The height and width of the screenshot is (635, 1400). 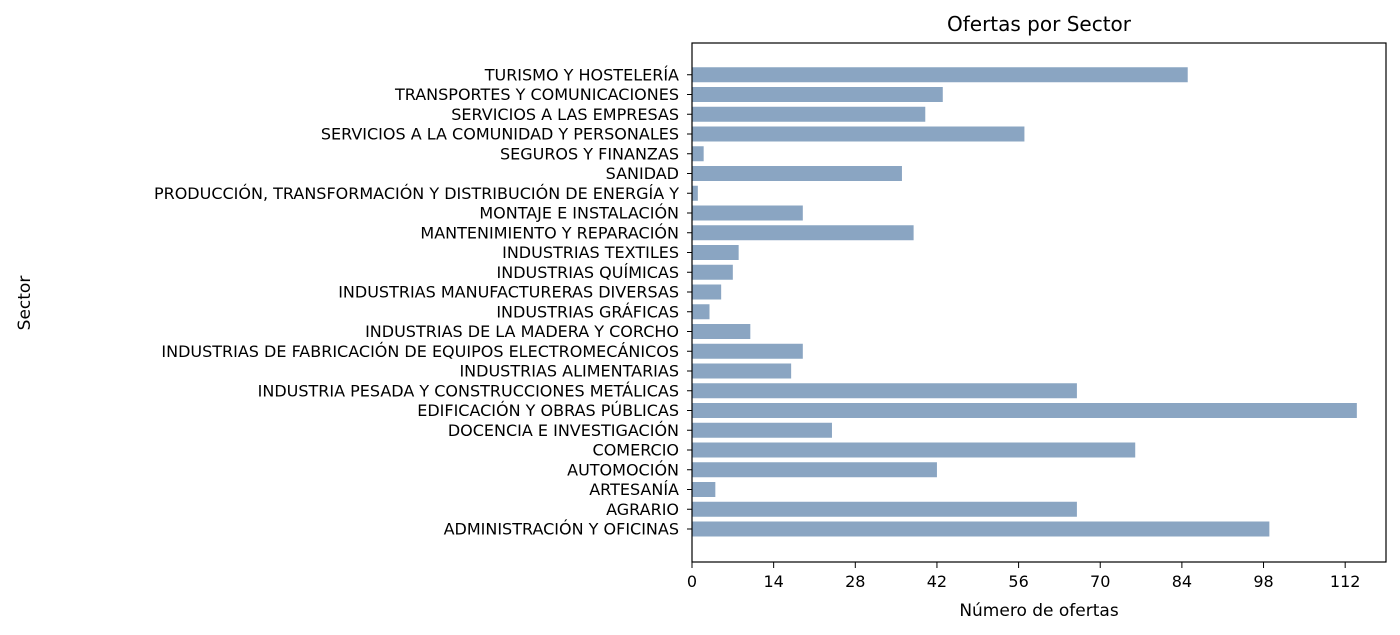 What do you see at coordinates (634, 489) in the screenshot?
I see `category-label: ARTESANÍA` at bounding box center [634, 489].